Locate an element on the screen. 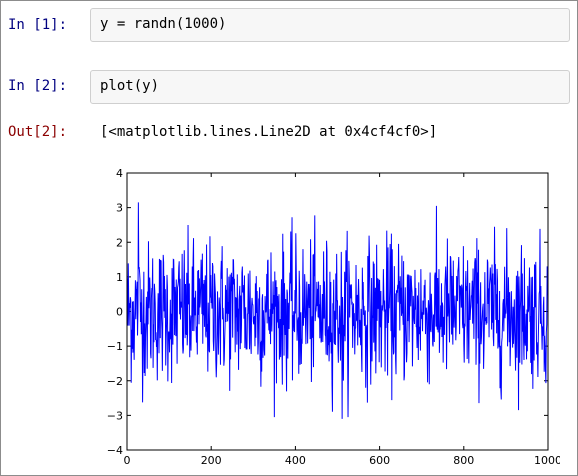  x-tick-label: 400 is located at coordinates (295, 460).